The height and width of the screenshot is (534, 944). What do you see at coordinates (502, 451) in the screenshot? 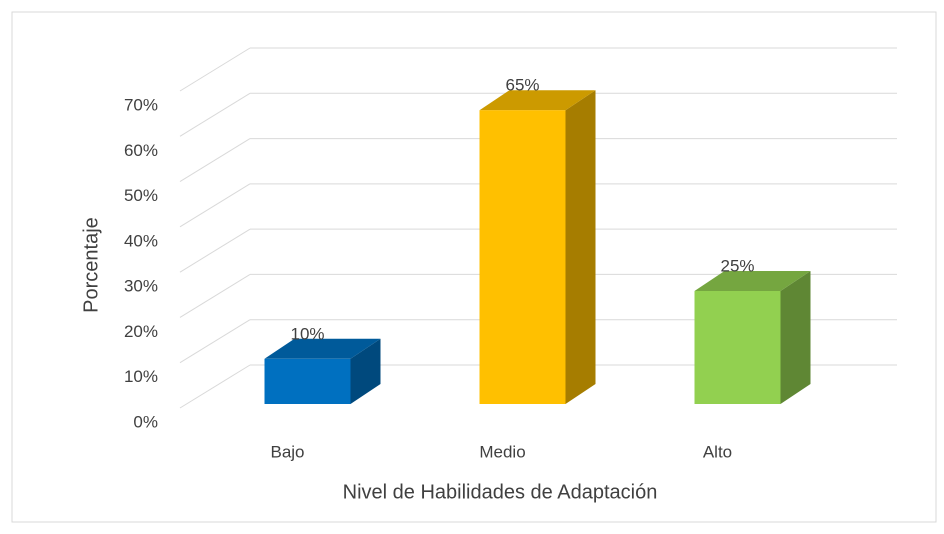
I see `x-tick-label: Medio` at bounding box center [502, 451].